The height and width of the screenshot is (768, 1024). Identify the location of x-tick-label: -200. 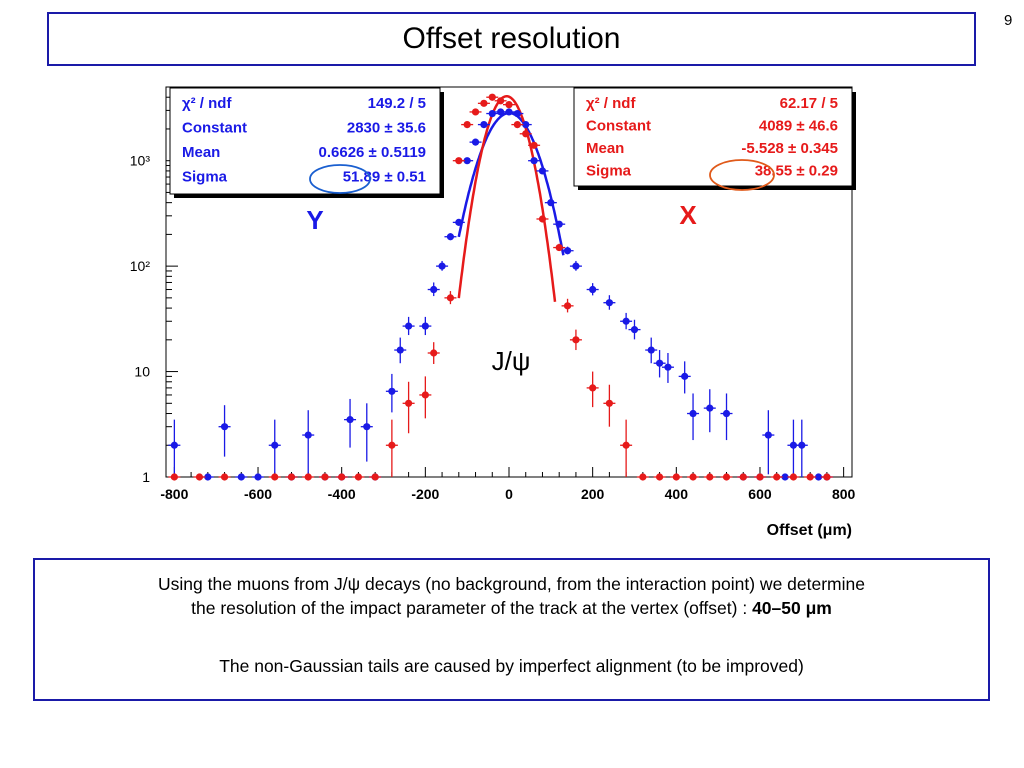
(425, 494).